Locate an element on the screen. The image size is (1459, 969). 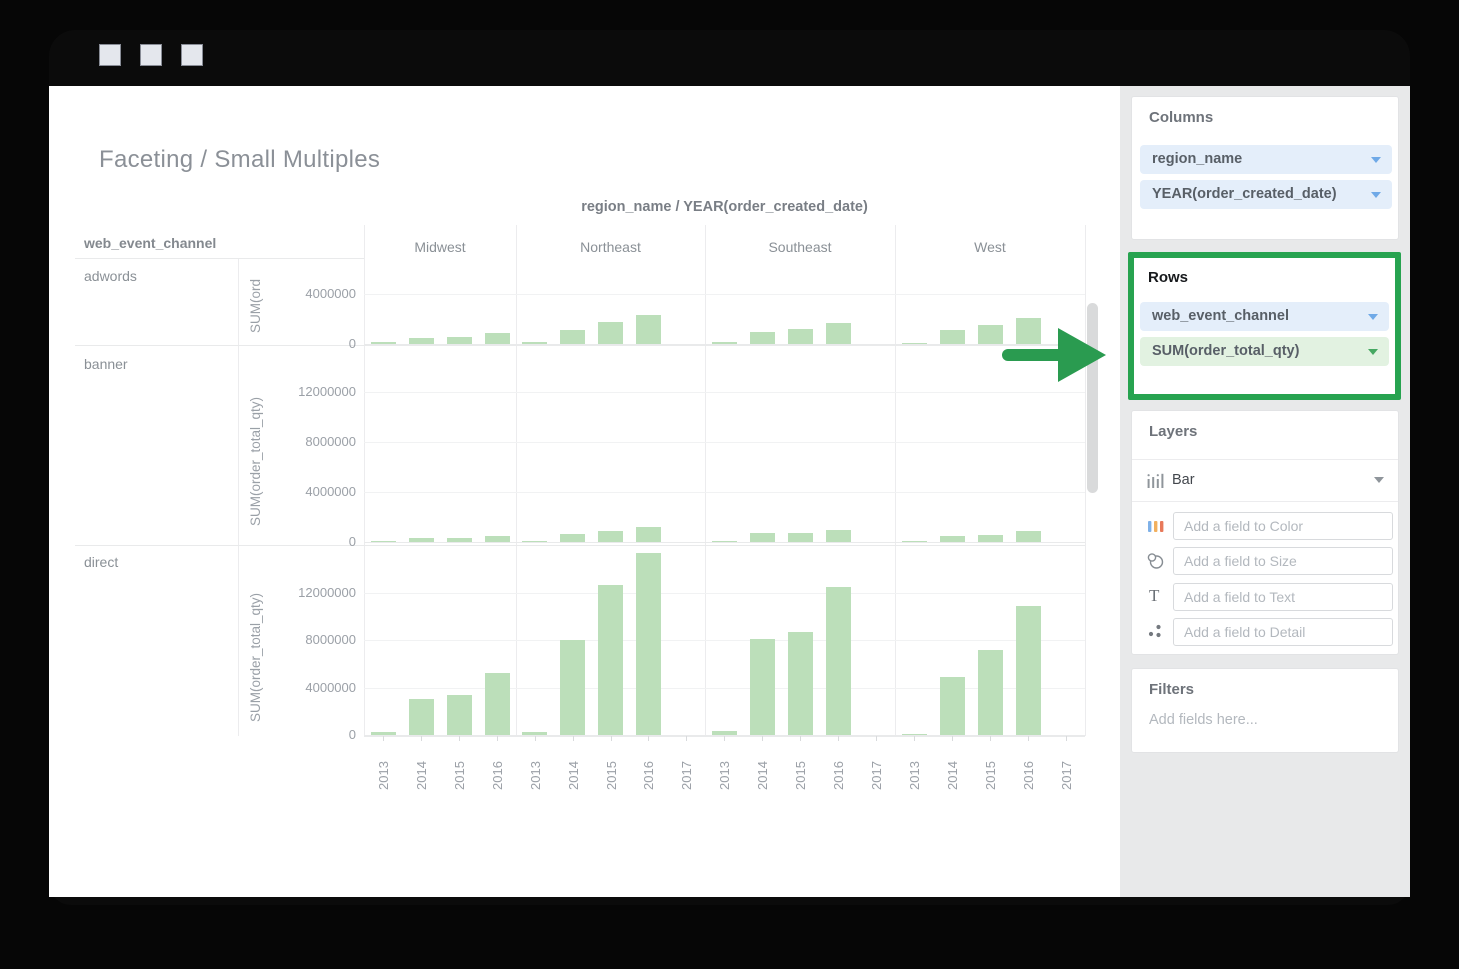
layer-type-label: Bar is located at coordinates (1183, 480).